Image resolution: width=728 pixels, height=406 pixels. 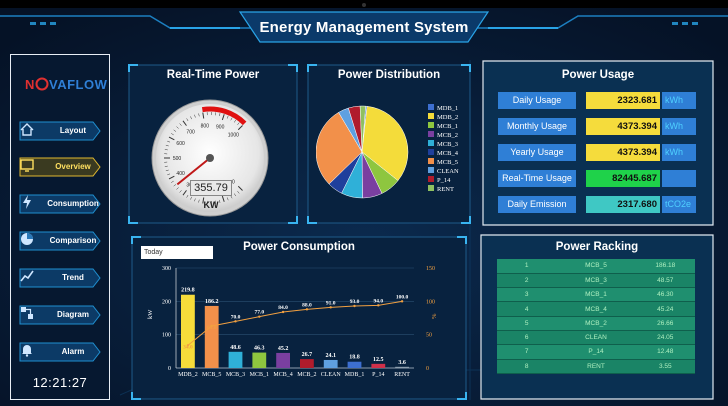 I want to click on name-cell: MCB_1, so click(x=596, y=295).